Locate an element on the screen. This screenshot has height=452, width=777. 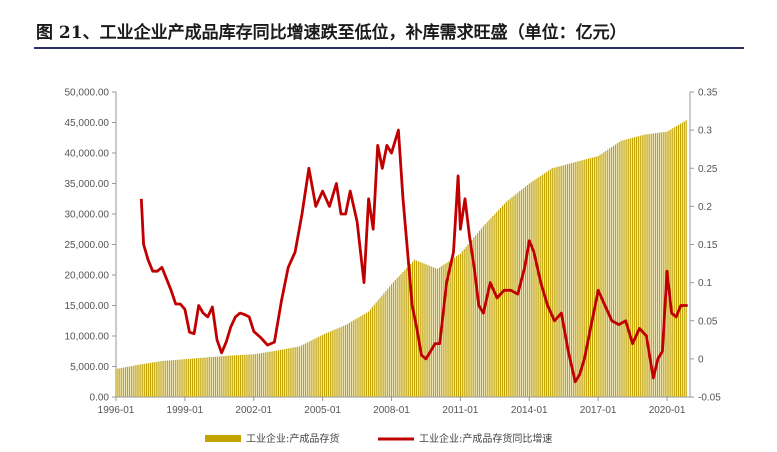
right-tick-label: 0.15 is located at coordinates (708, 245).